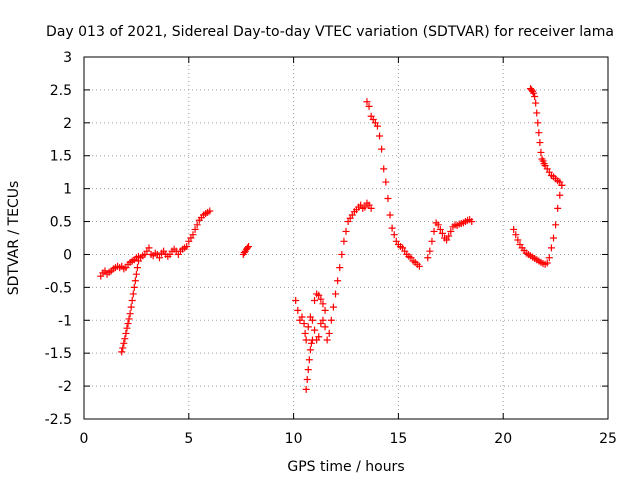 The image size is (640, 480). I want to click on y-tick-label: -1.5, so click(58, 354).